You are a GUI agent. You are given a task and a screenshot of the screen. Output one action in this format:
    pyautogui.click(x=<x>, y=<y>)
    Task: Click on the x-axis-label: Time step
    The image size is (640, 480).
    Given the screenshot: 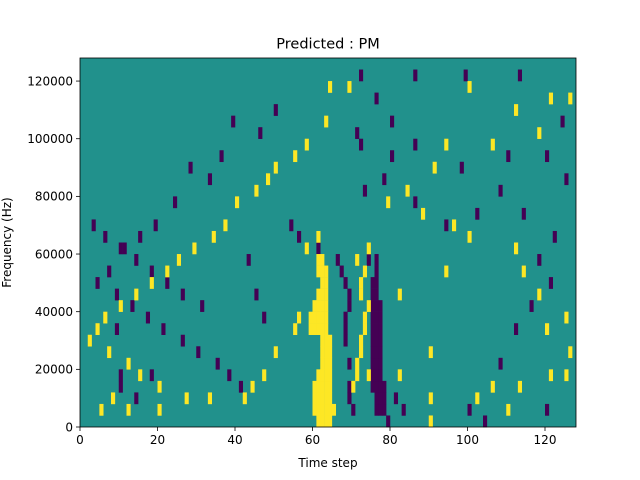 What is the action you would take?
    pyautogui.click(x=327, y=463)
    